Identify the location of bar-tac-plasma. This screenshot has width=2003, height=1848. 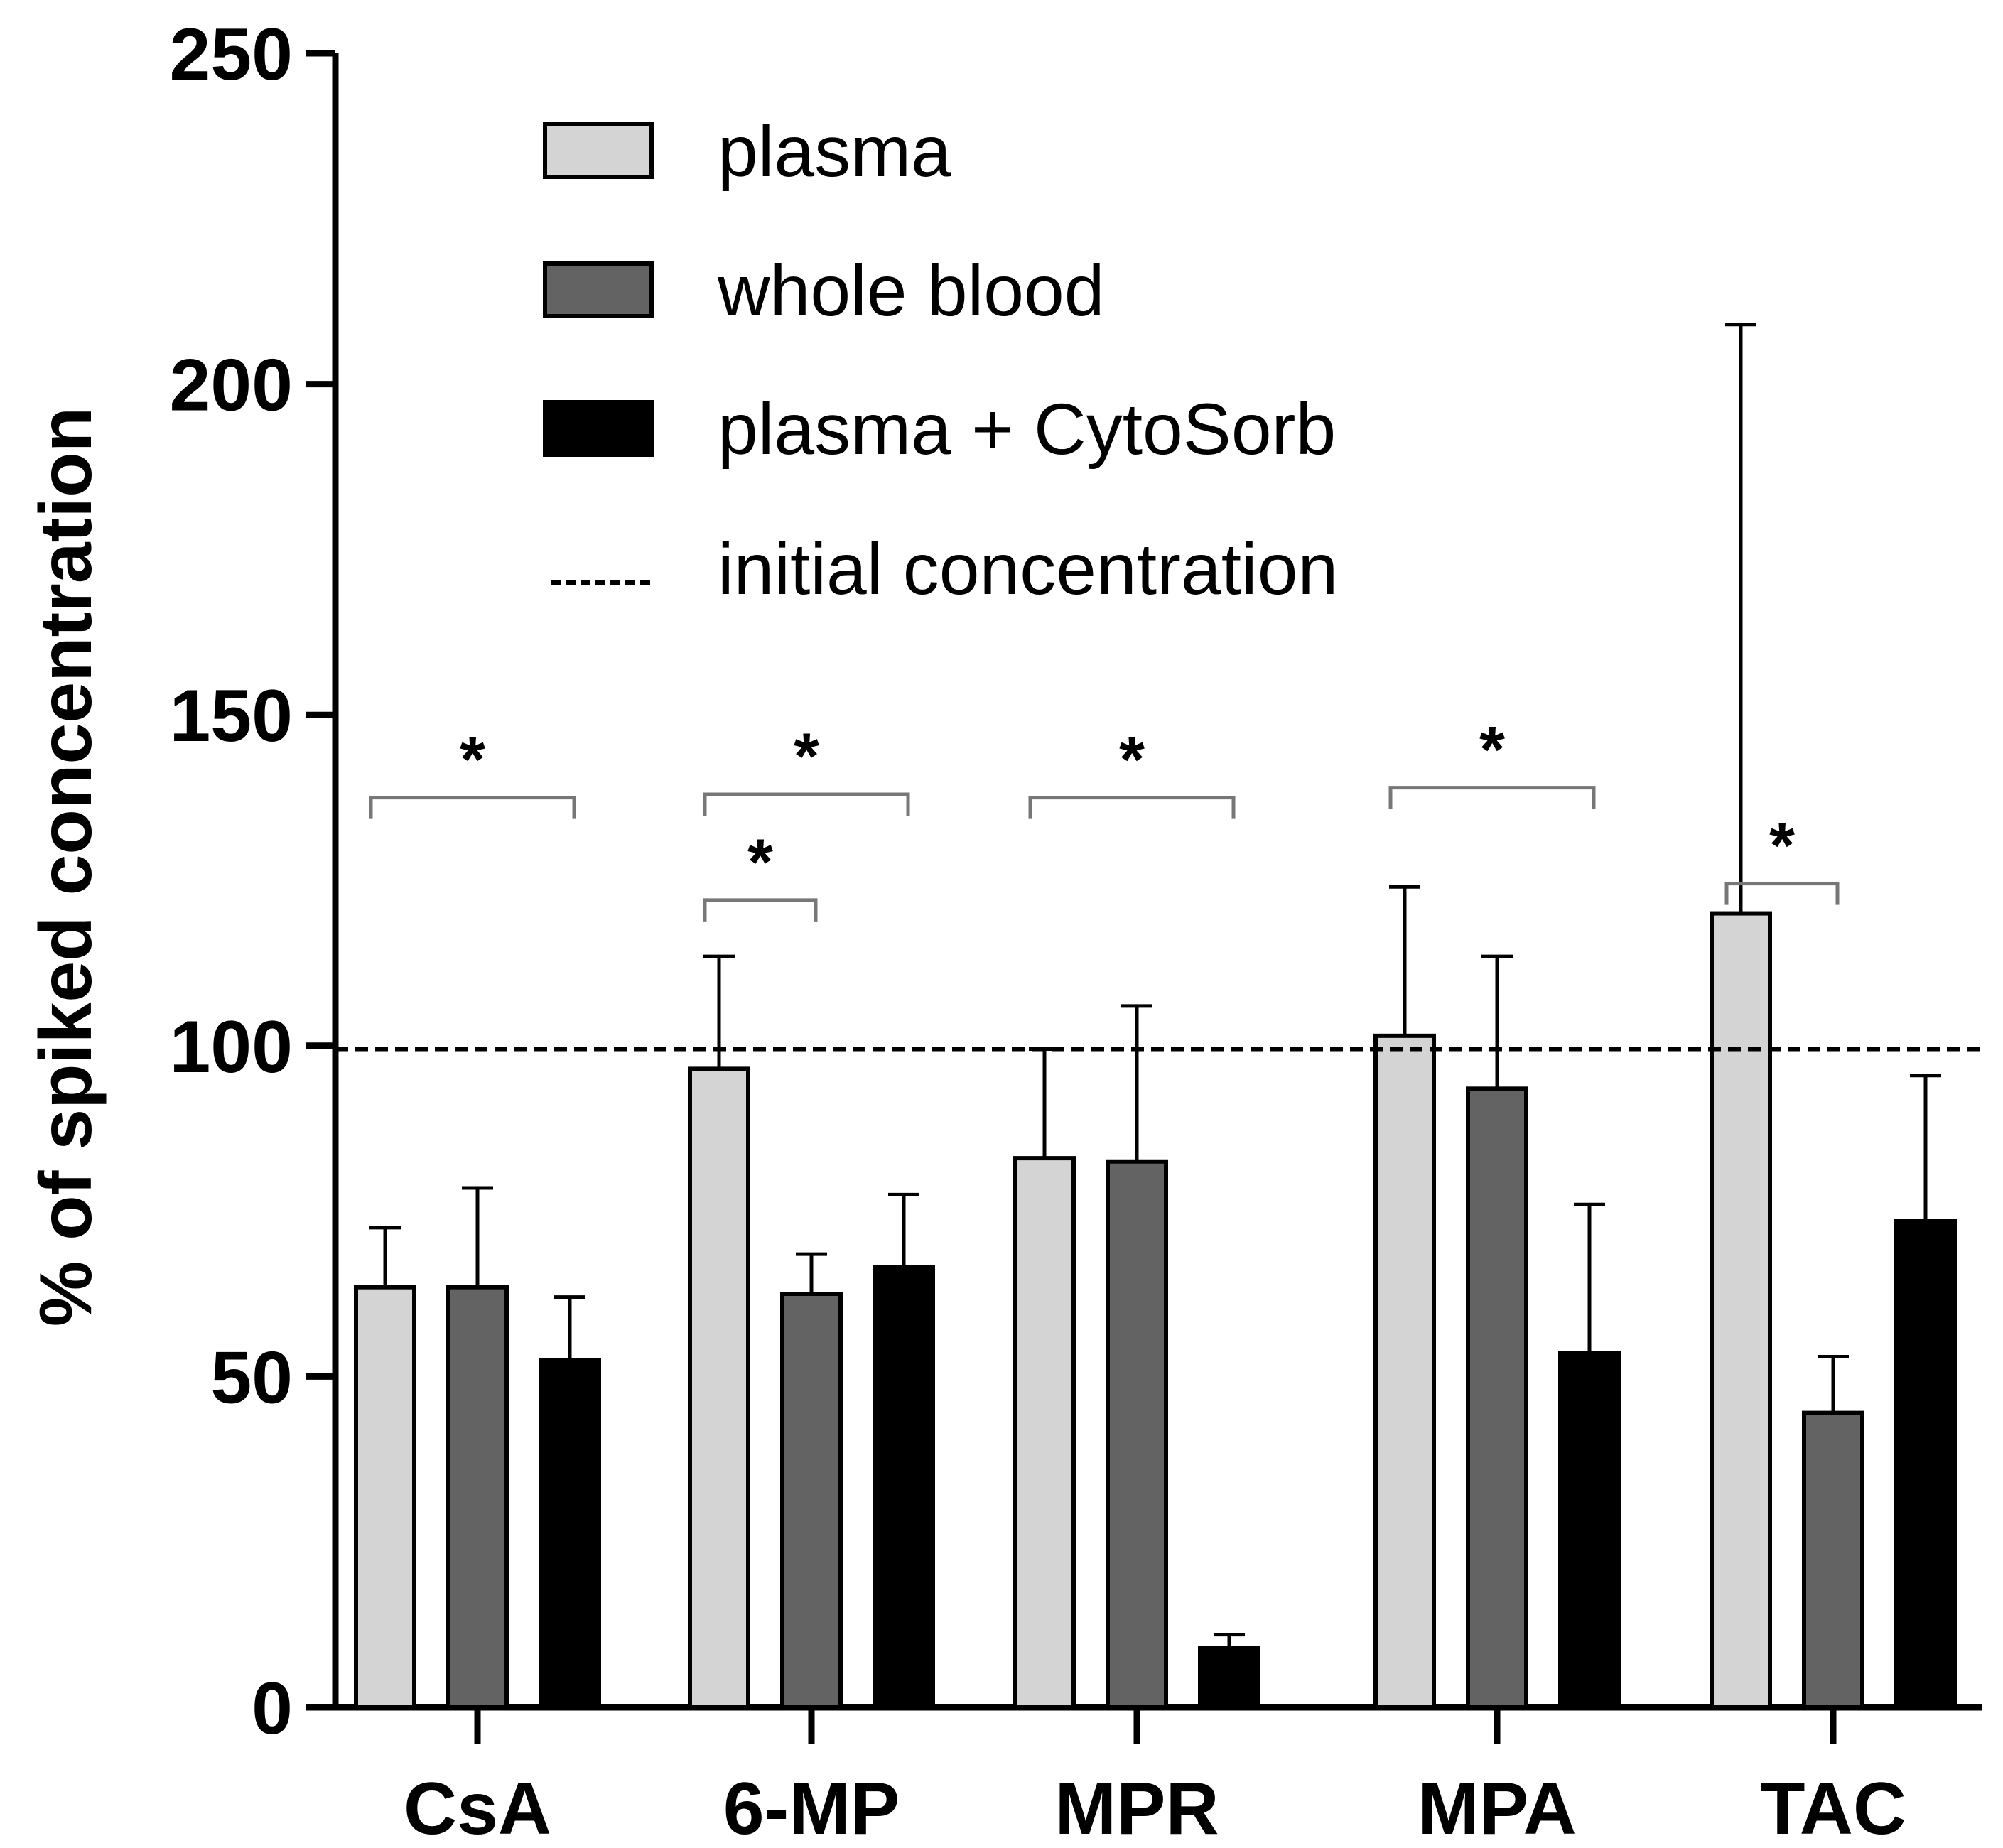
(1741, 1310).